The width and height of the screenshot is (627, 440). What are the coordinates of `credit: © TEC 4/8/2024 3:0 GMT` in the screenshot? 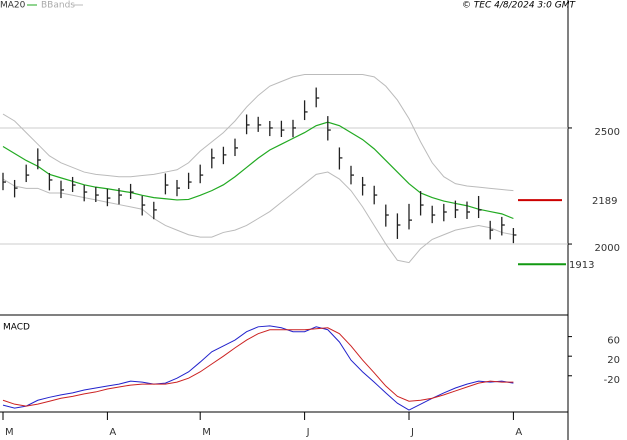 It's located at (519, 6).